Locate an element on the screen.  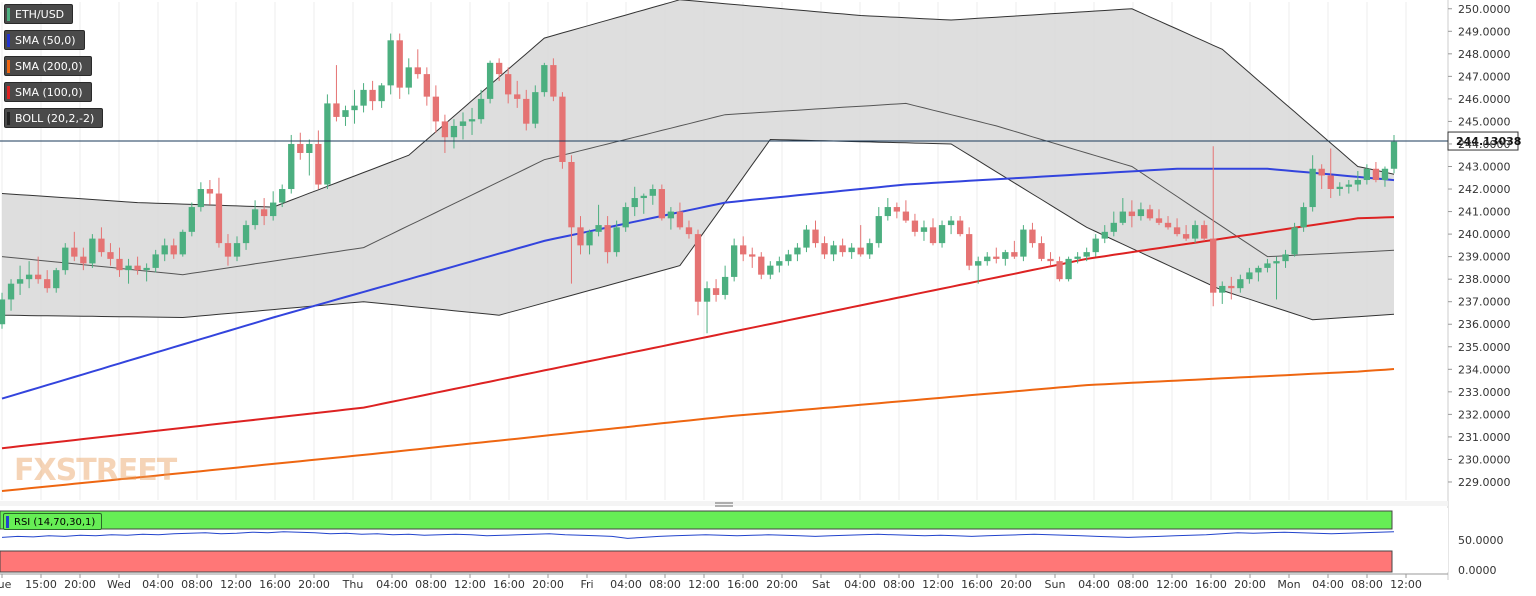
legend-sma-100: SMA (100,0) is located at coordinates (48, 92).